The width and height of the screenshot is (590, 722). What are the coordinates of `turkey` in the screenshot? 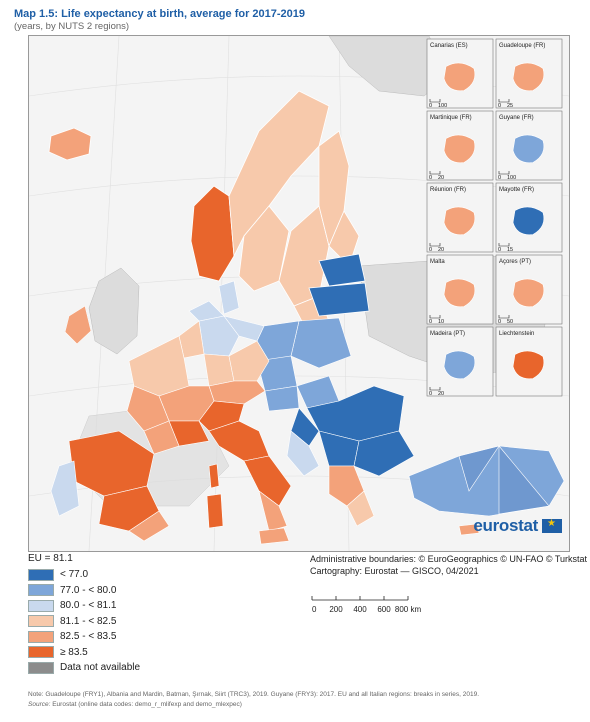 It's located at (486, 481).